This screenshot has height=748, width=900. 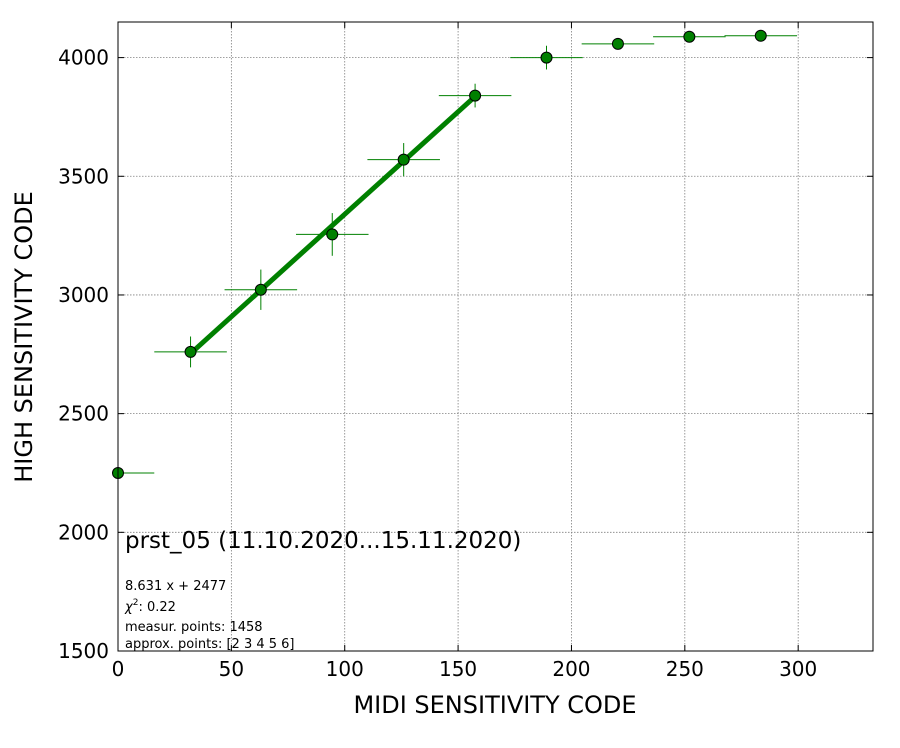 I want to click on chi2-superscript: 2, so click(x=136, y=603).